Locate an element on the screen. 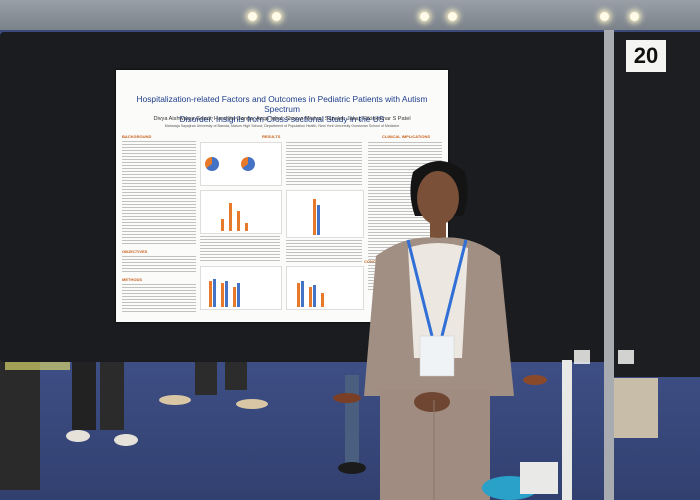 This screenshot has width=700, height=500. pie-chart-panel is located at coordinates (241, 164).